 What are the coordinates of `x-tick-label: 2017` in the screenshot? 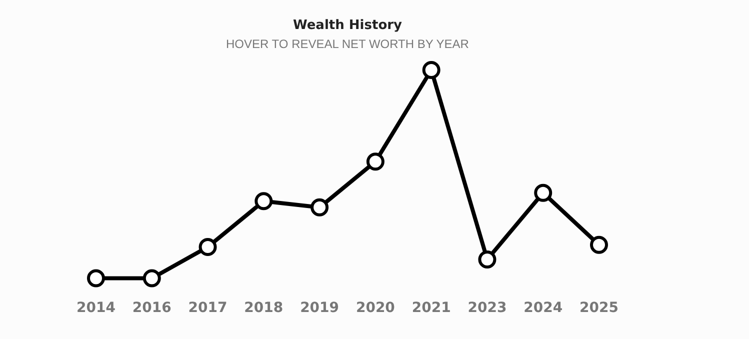 It's located at (208, 308).